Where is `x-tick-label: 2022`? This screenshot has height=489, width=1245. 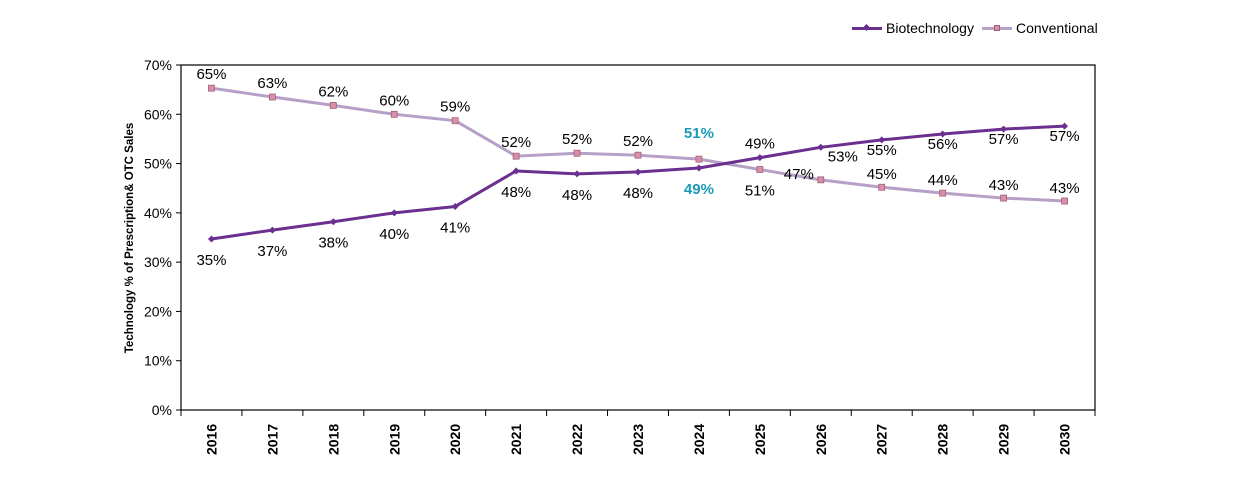 x-tick-label: 2022 is located at coordinates (577, 439).